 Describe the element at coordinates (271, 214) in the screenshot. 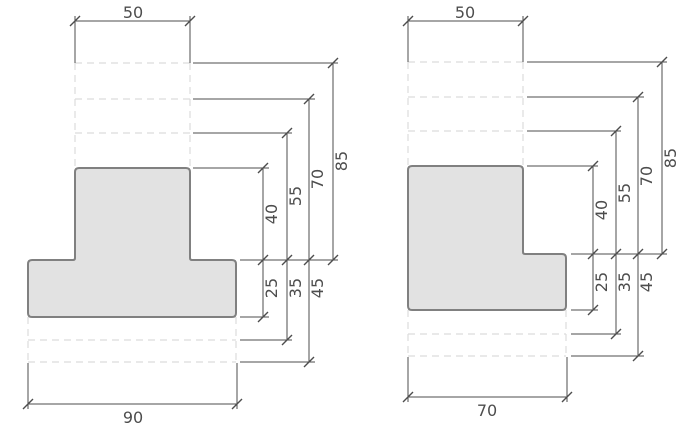

I see `t-profile-height-40-label: 40` at that location.